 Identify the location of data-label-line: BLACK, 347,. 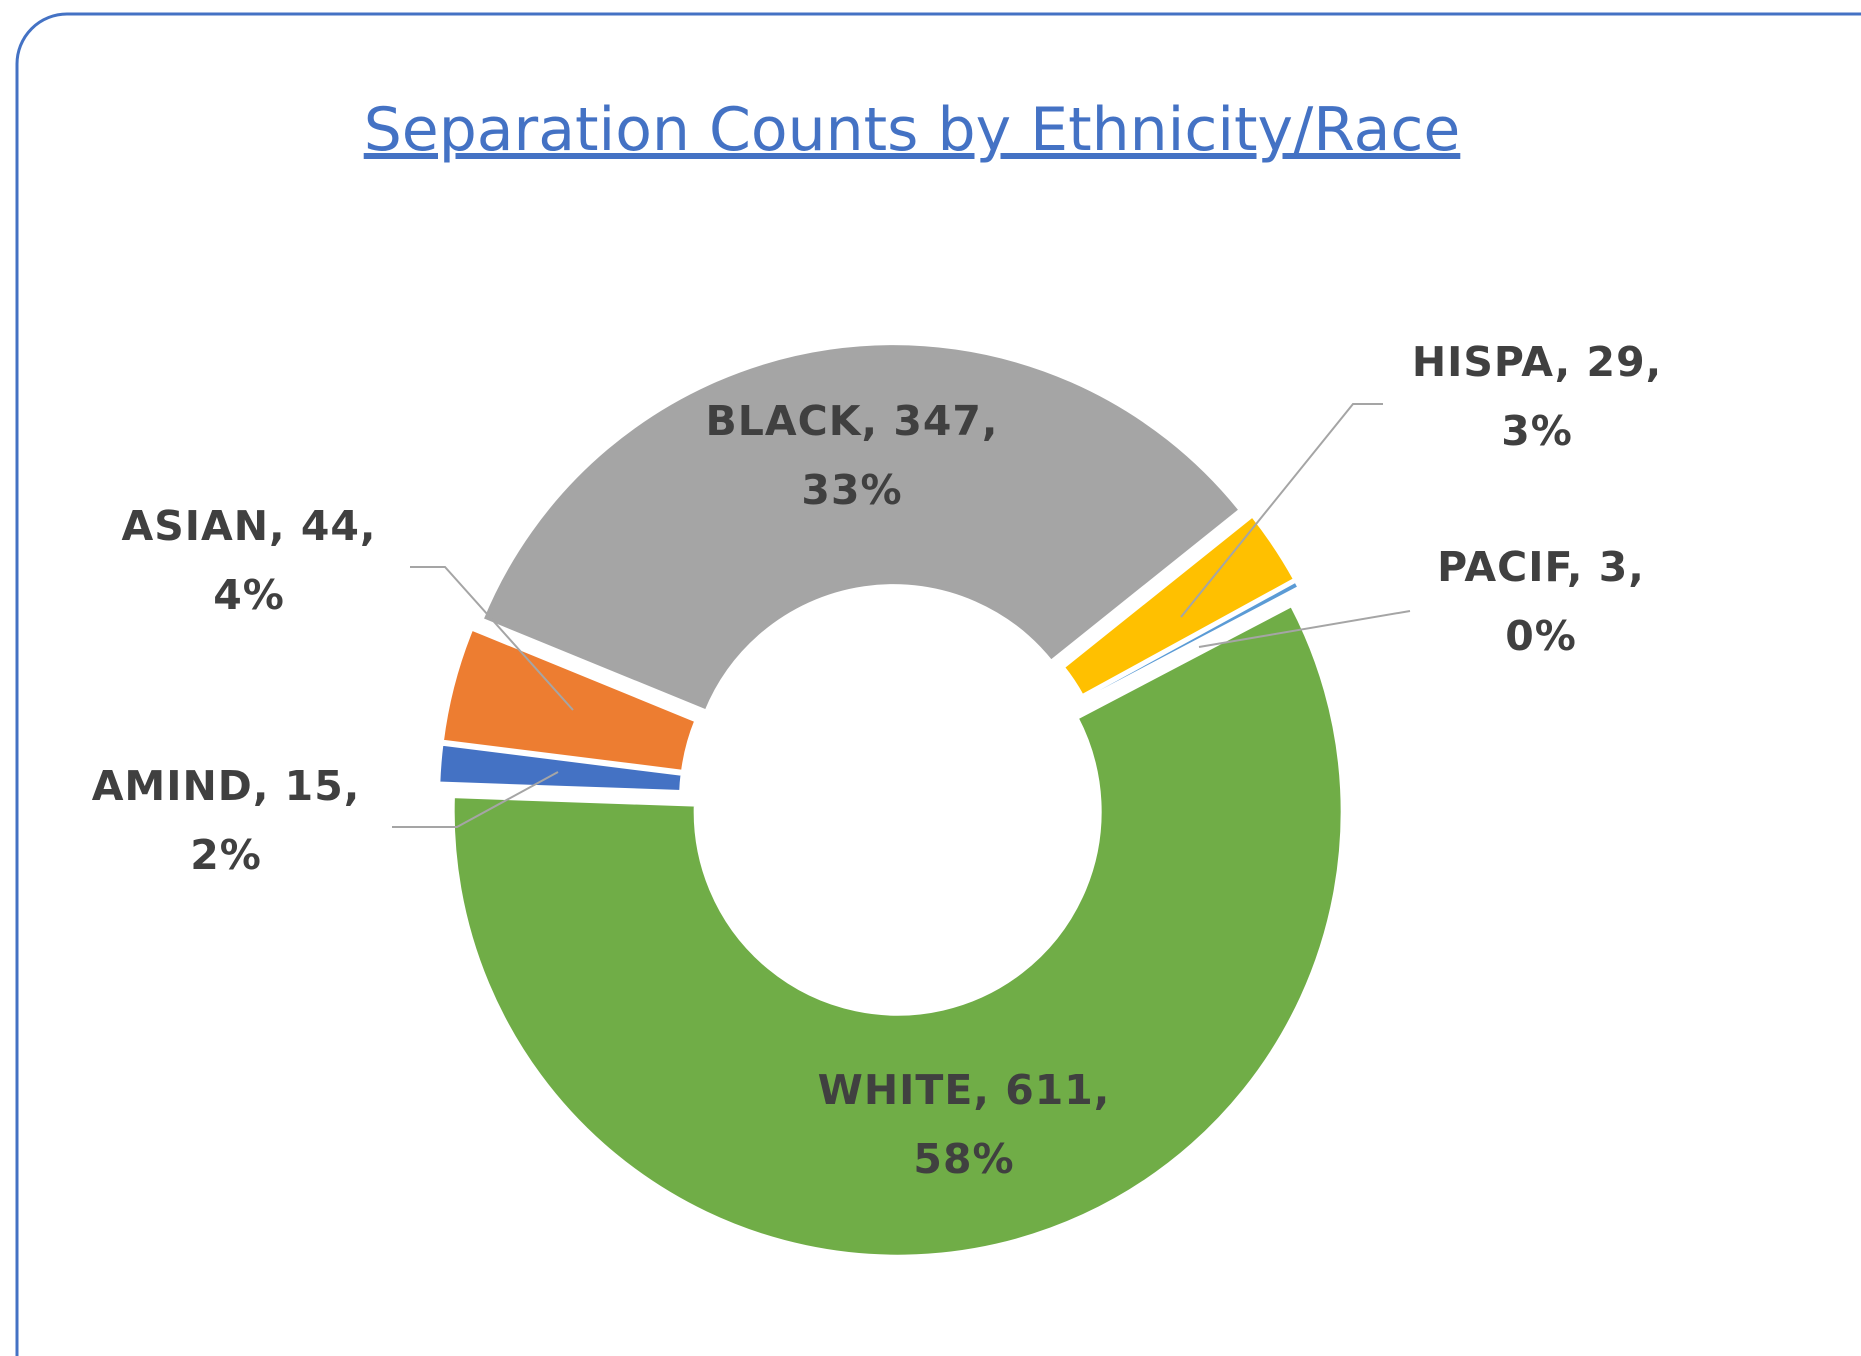
(852, 421).